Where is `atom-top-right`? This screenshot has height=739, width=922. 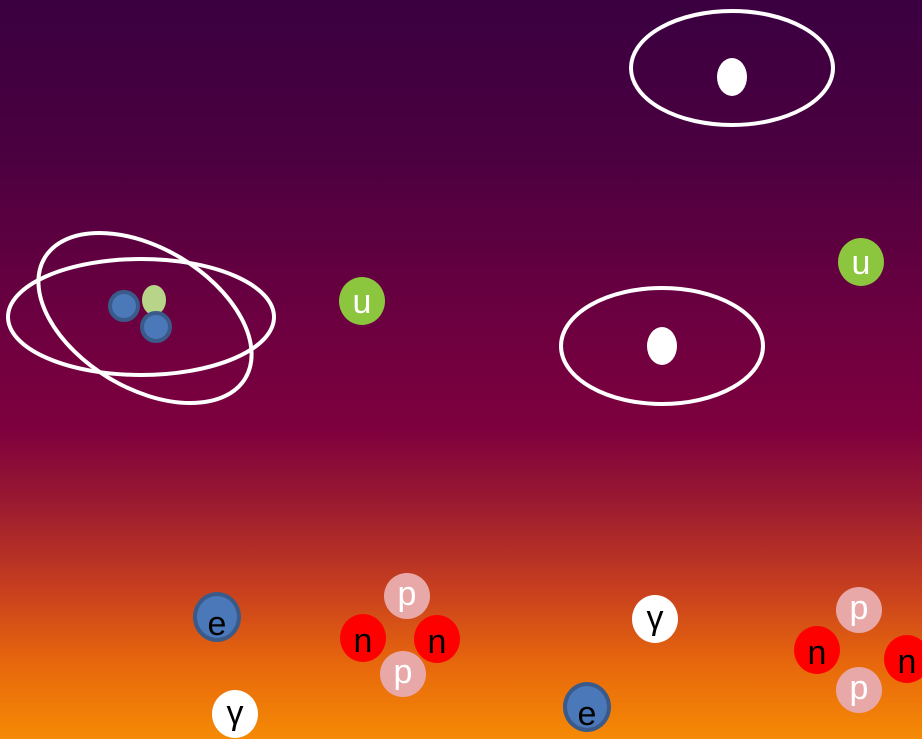 atom-top-right is located at coordinates (732, 68).